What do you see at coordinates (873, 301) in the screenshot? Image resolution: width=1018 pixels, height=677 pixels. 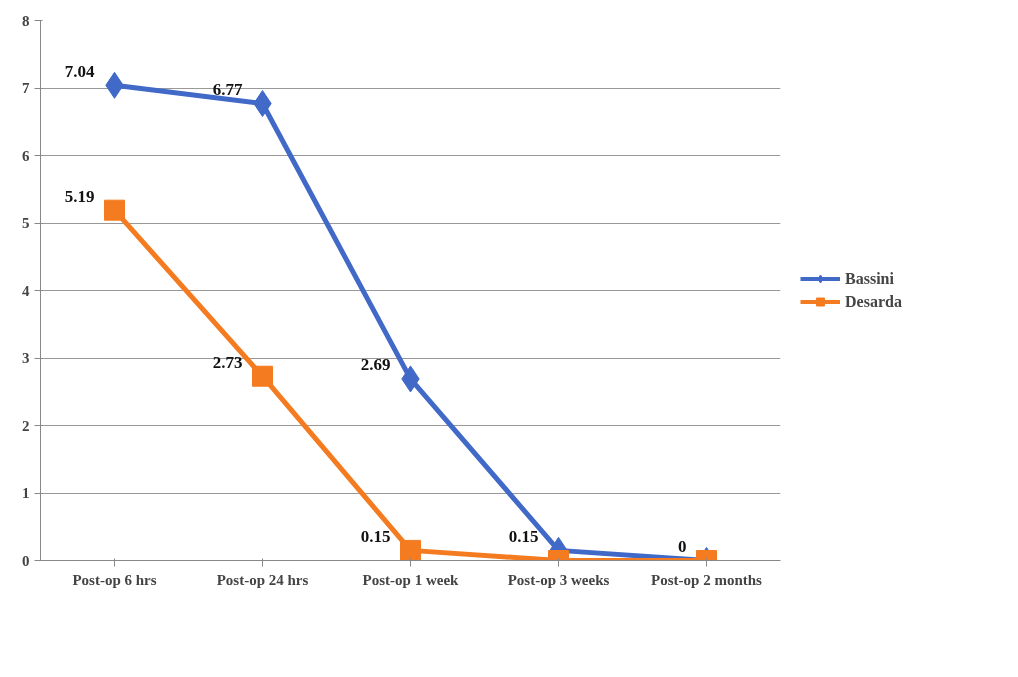 I see `legend-label: Desarda` at bounding box center [873, 301].